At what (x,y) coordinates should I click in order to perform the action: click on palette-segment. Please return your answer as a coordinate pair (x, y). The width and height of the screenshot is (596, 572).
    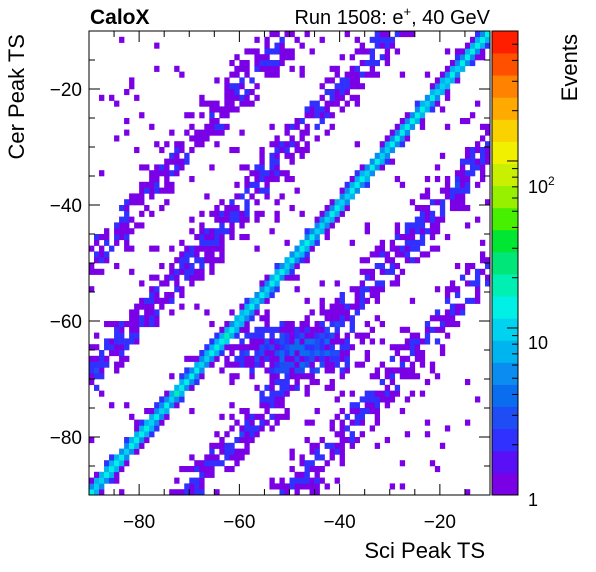
    Looking at the image, I should click on (505, 152).